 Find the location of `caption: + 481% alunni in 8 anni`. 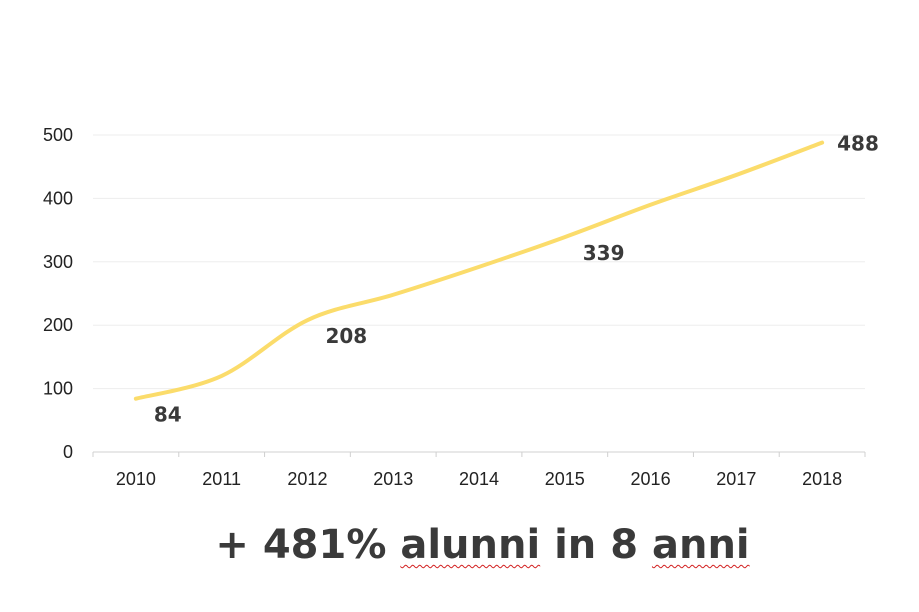

caption: + 481% alunni in 8 anni is located at coordinates (459, 545).